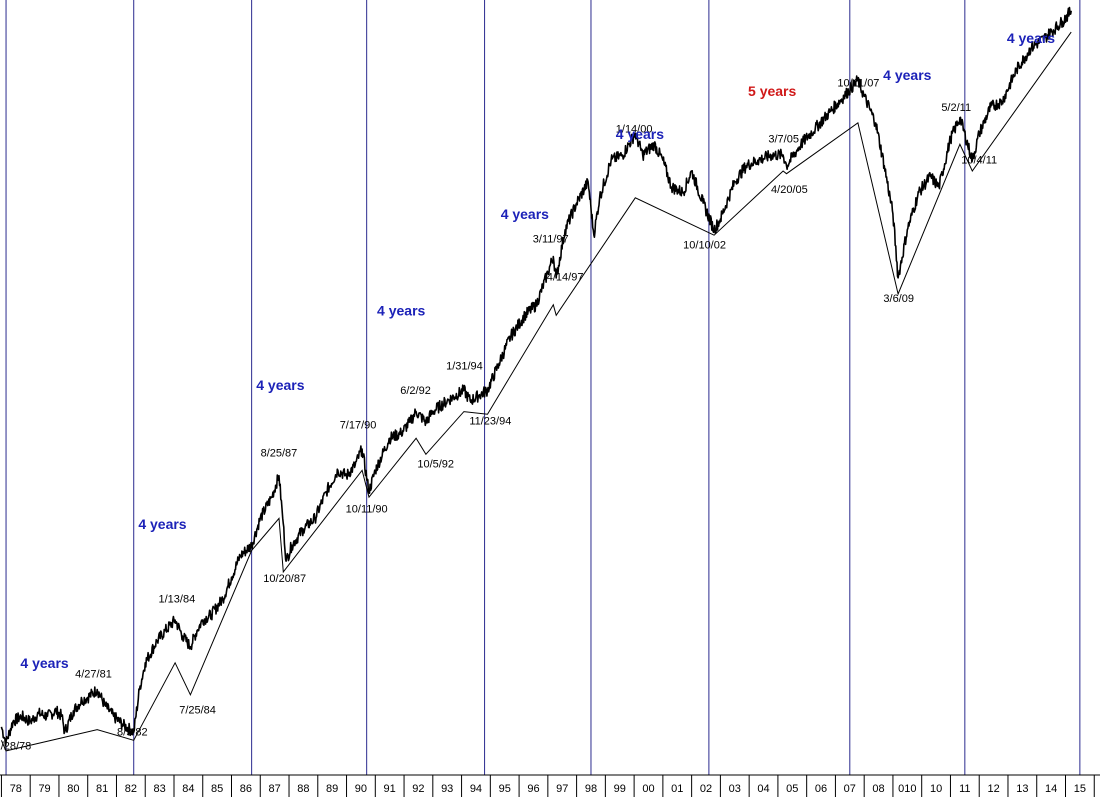 The height and width of the screenshot is (797, 1100). Describe the element at coordinates (418, 789) in the screenshot. I see `x-tick-label: 92` at that location.